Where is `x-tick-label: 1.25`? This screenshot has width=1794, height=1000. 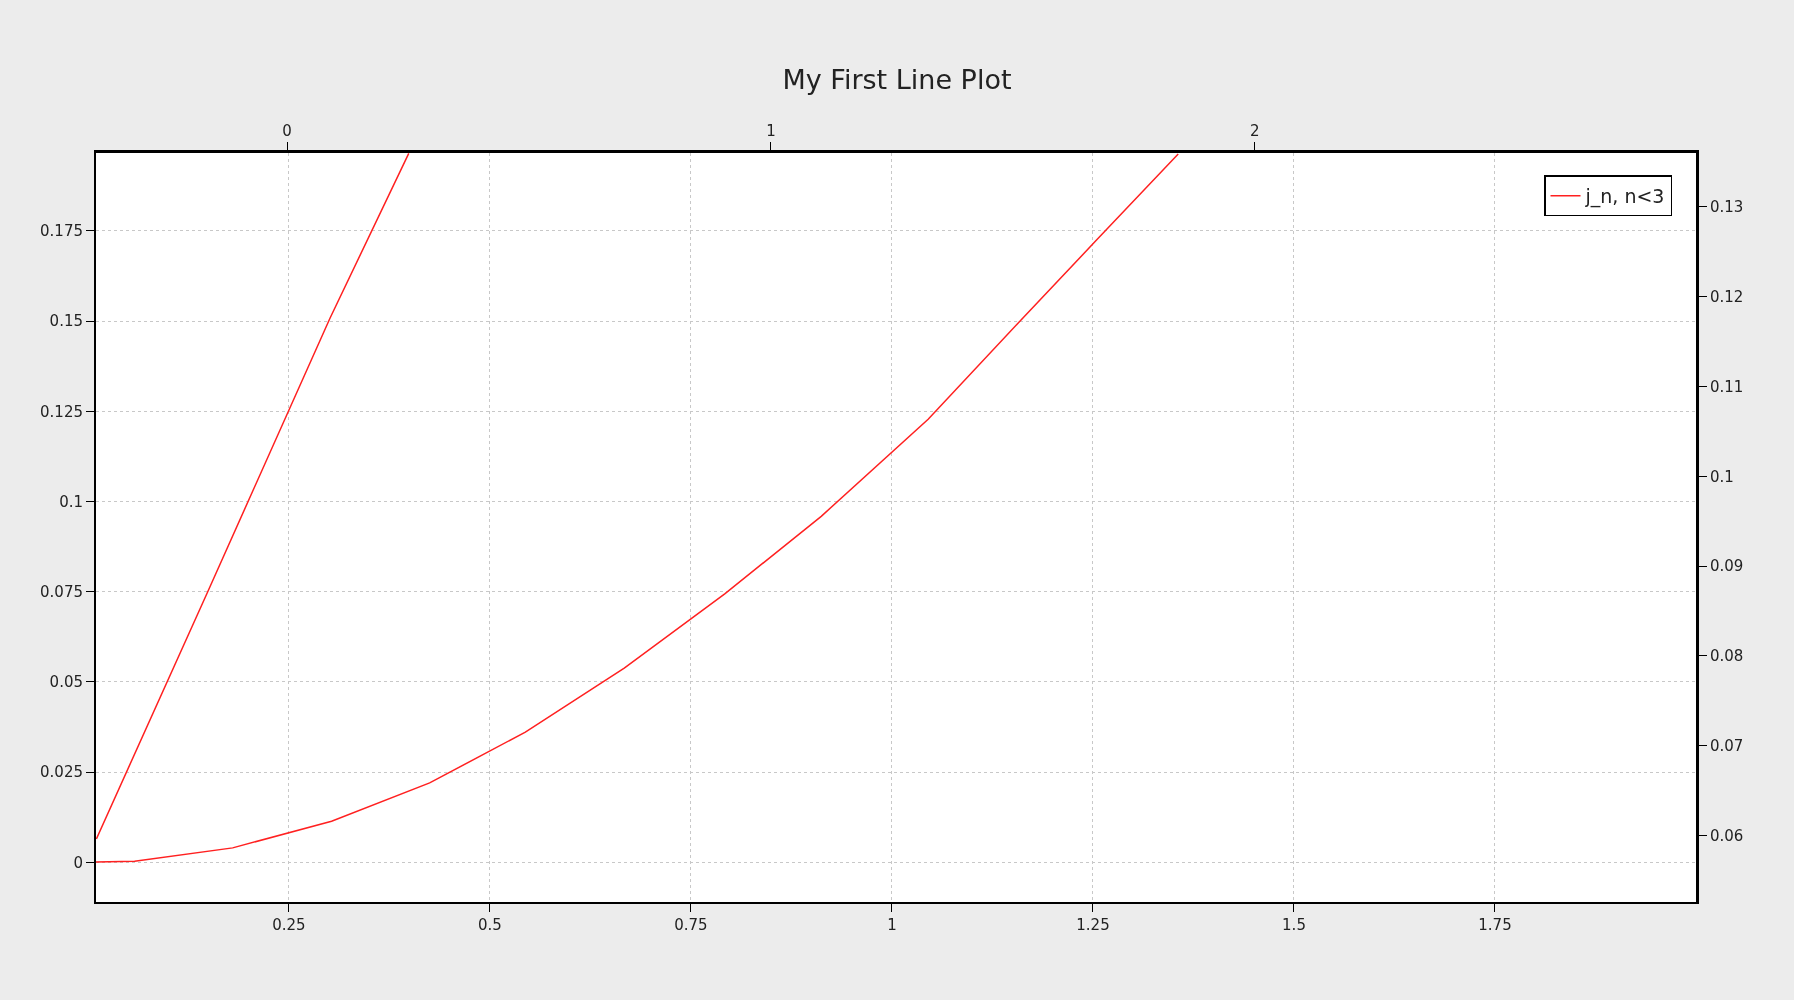 x-tick-label: 1.25 is located at coordinates (1093, 925).